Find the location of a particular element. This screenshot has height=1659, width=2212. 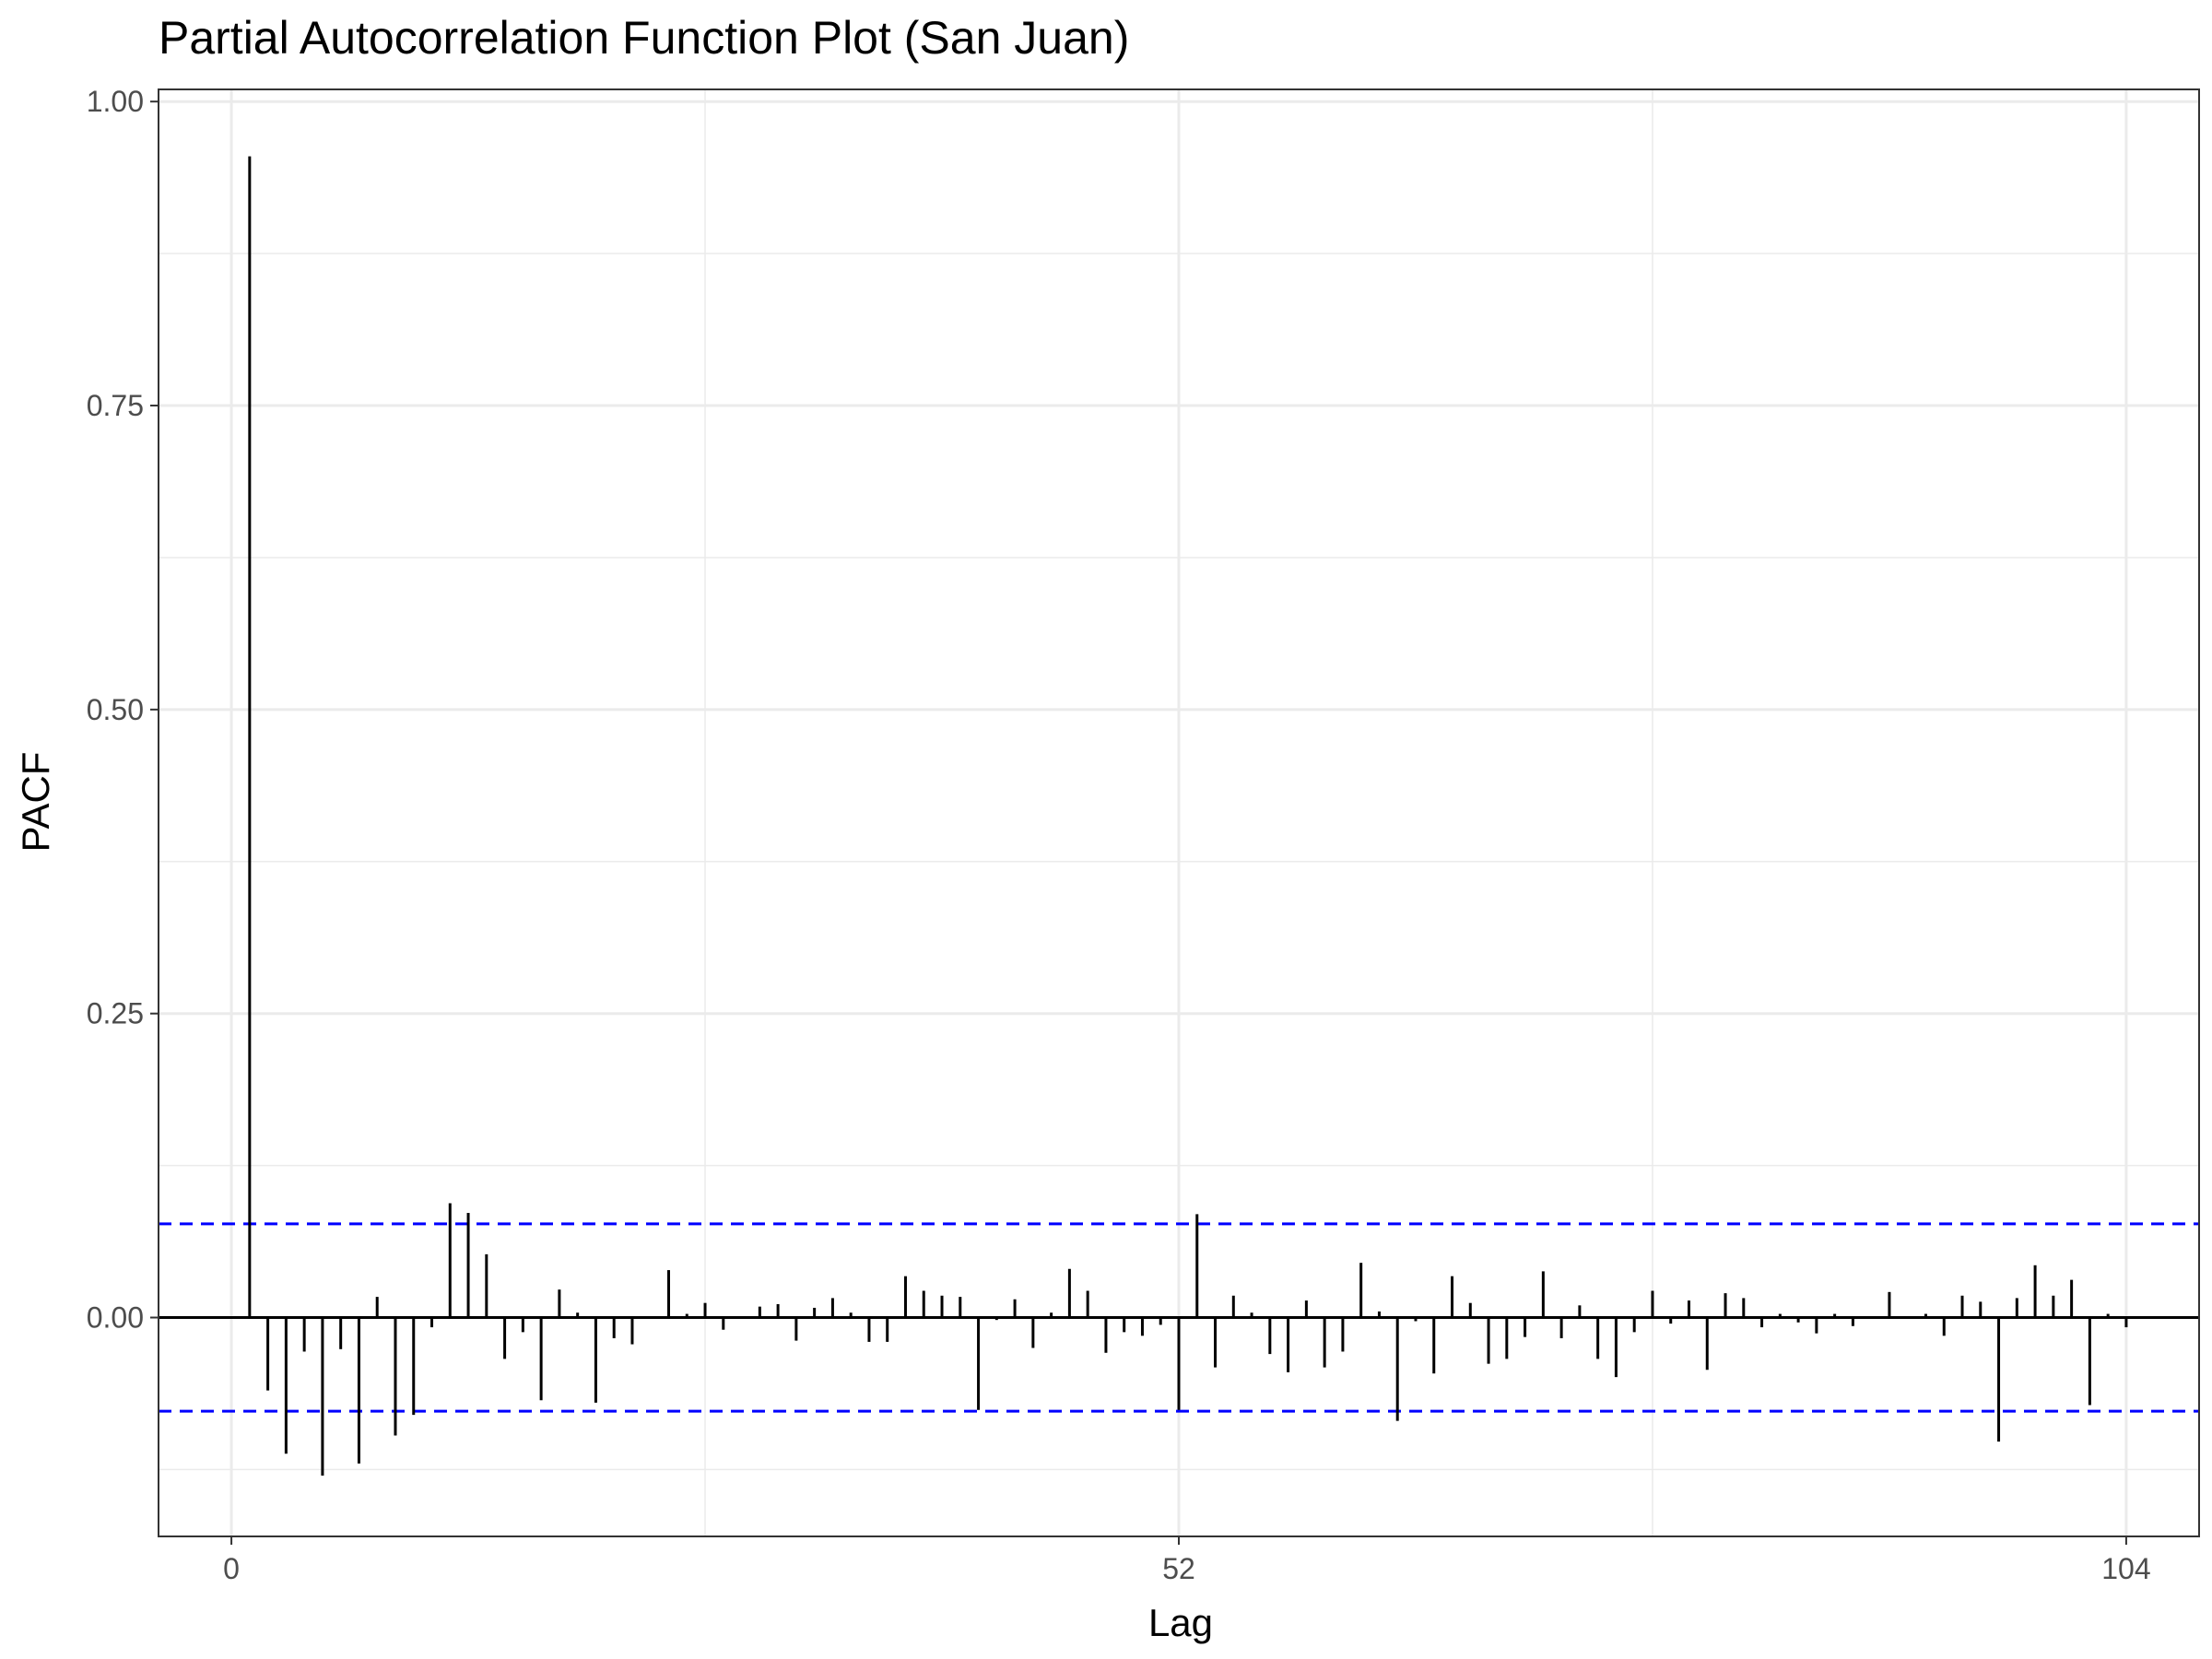

x-tick-label: 52 is located at coordinates (1178, 1568).